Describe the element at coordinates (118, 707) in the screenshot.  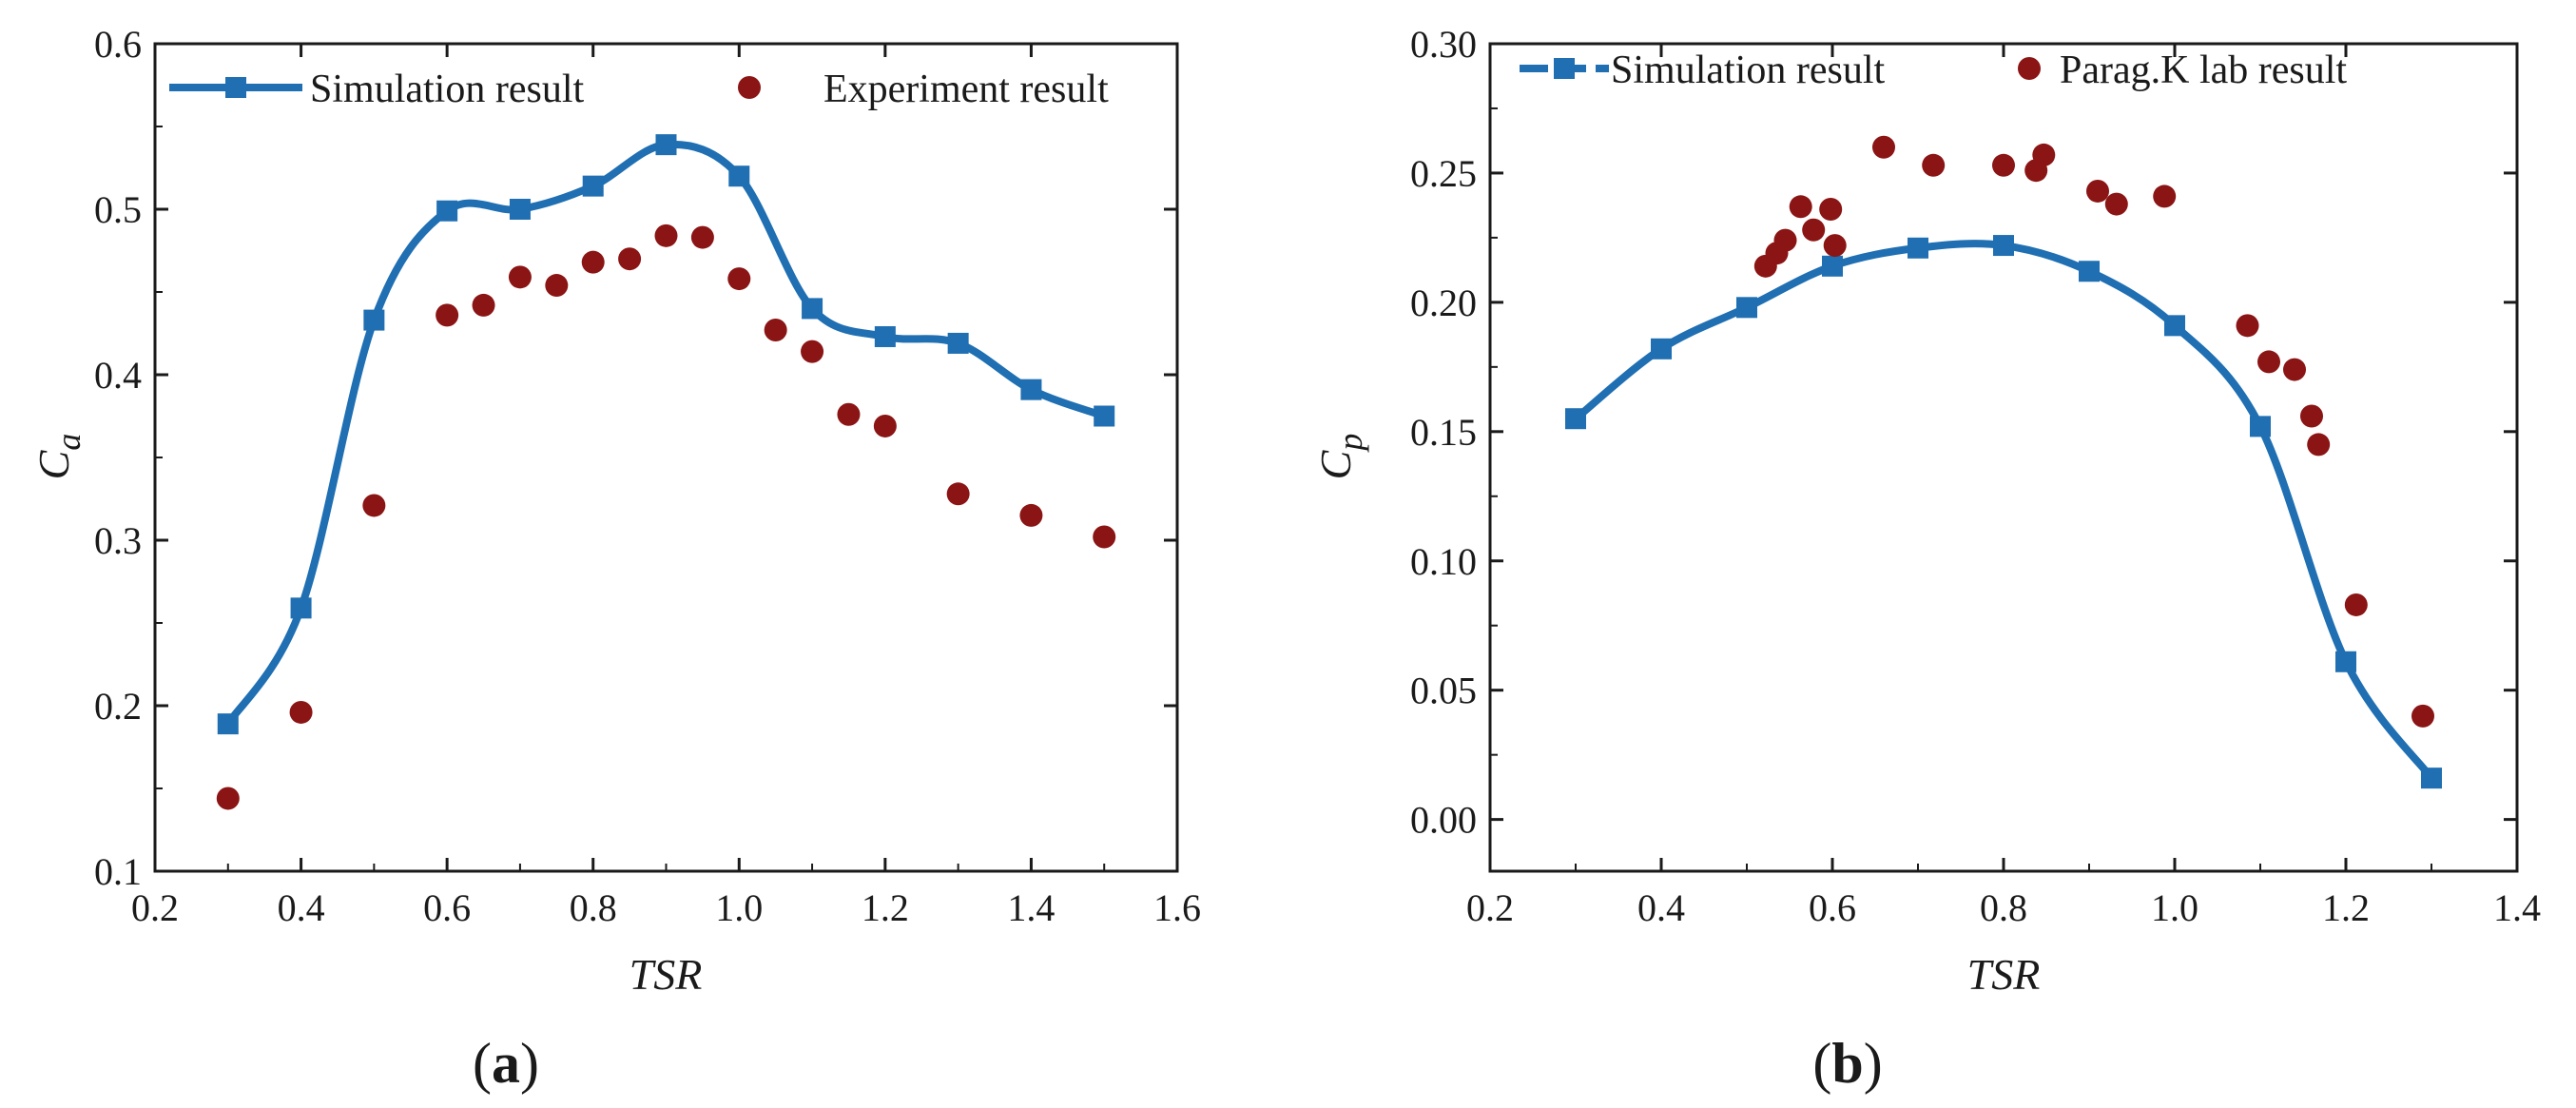
I see `y-tick-label: 0.2` at that location.